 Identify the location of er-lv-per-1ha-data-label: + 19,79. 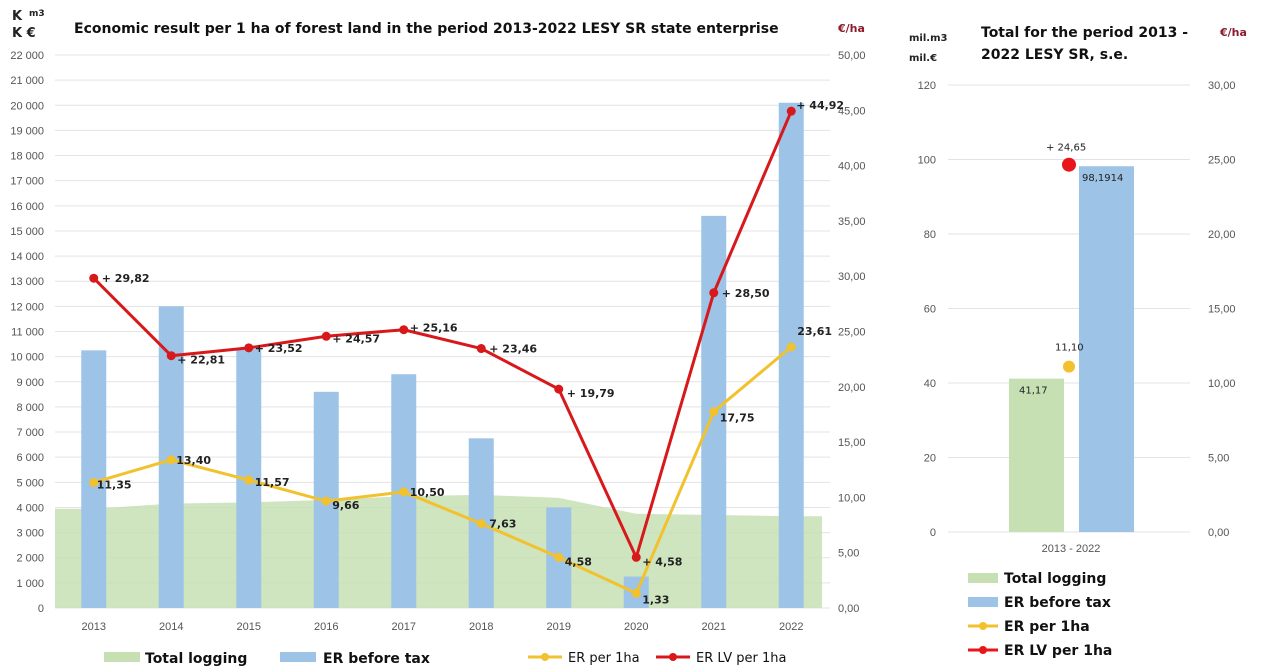
(591, 393).